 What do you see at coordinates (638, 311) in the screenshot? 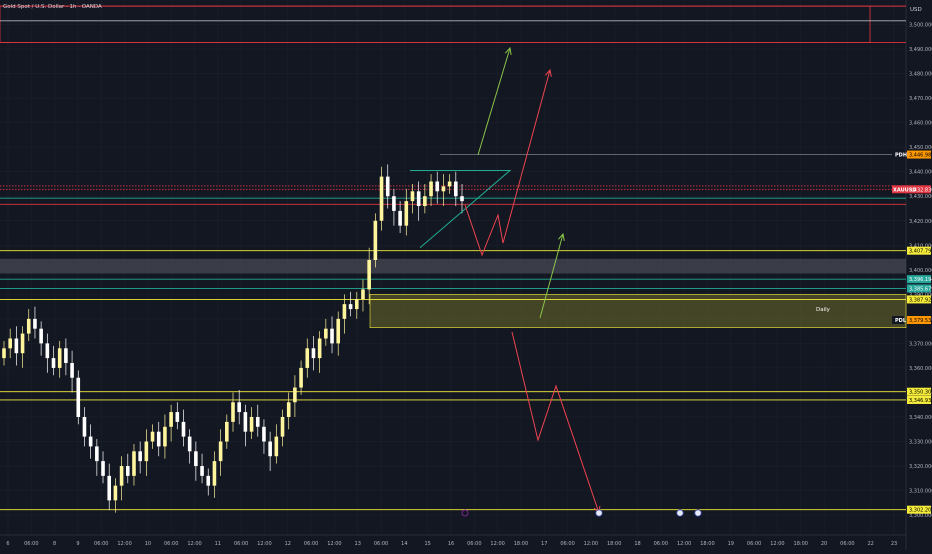
I see `daily-zone` at bounding box center [638, 311].